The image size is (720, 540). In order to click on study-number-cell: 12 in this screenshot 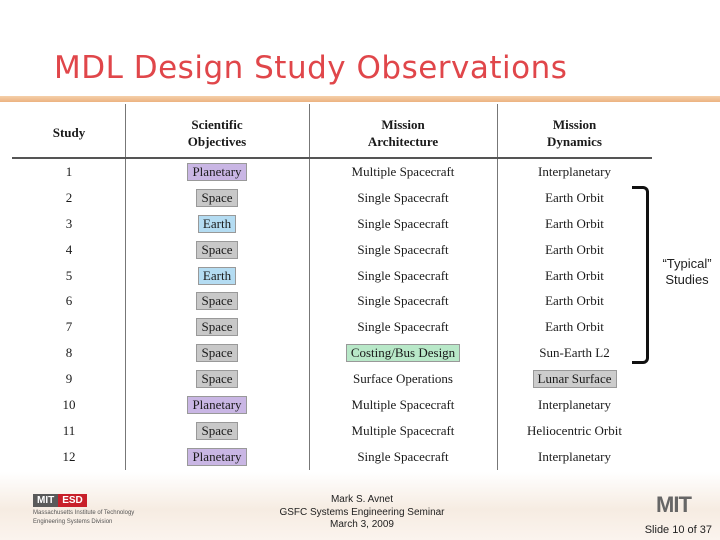, I will do `click(69, 457)`.